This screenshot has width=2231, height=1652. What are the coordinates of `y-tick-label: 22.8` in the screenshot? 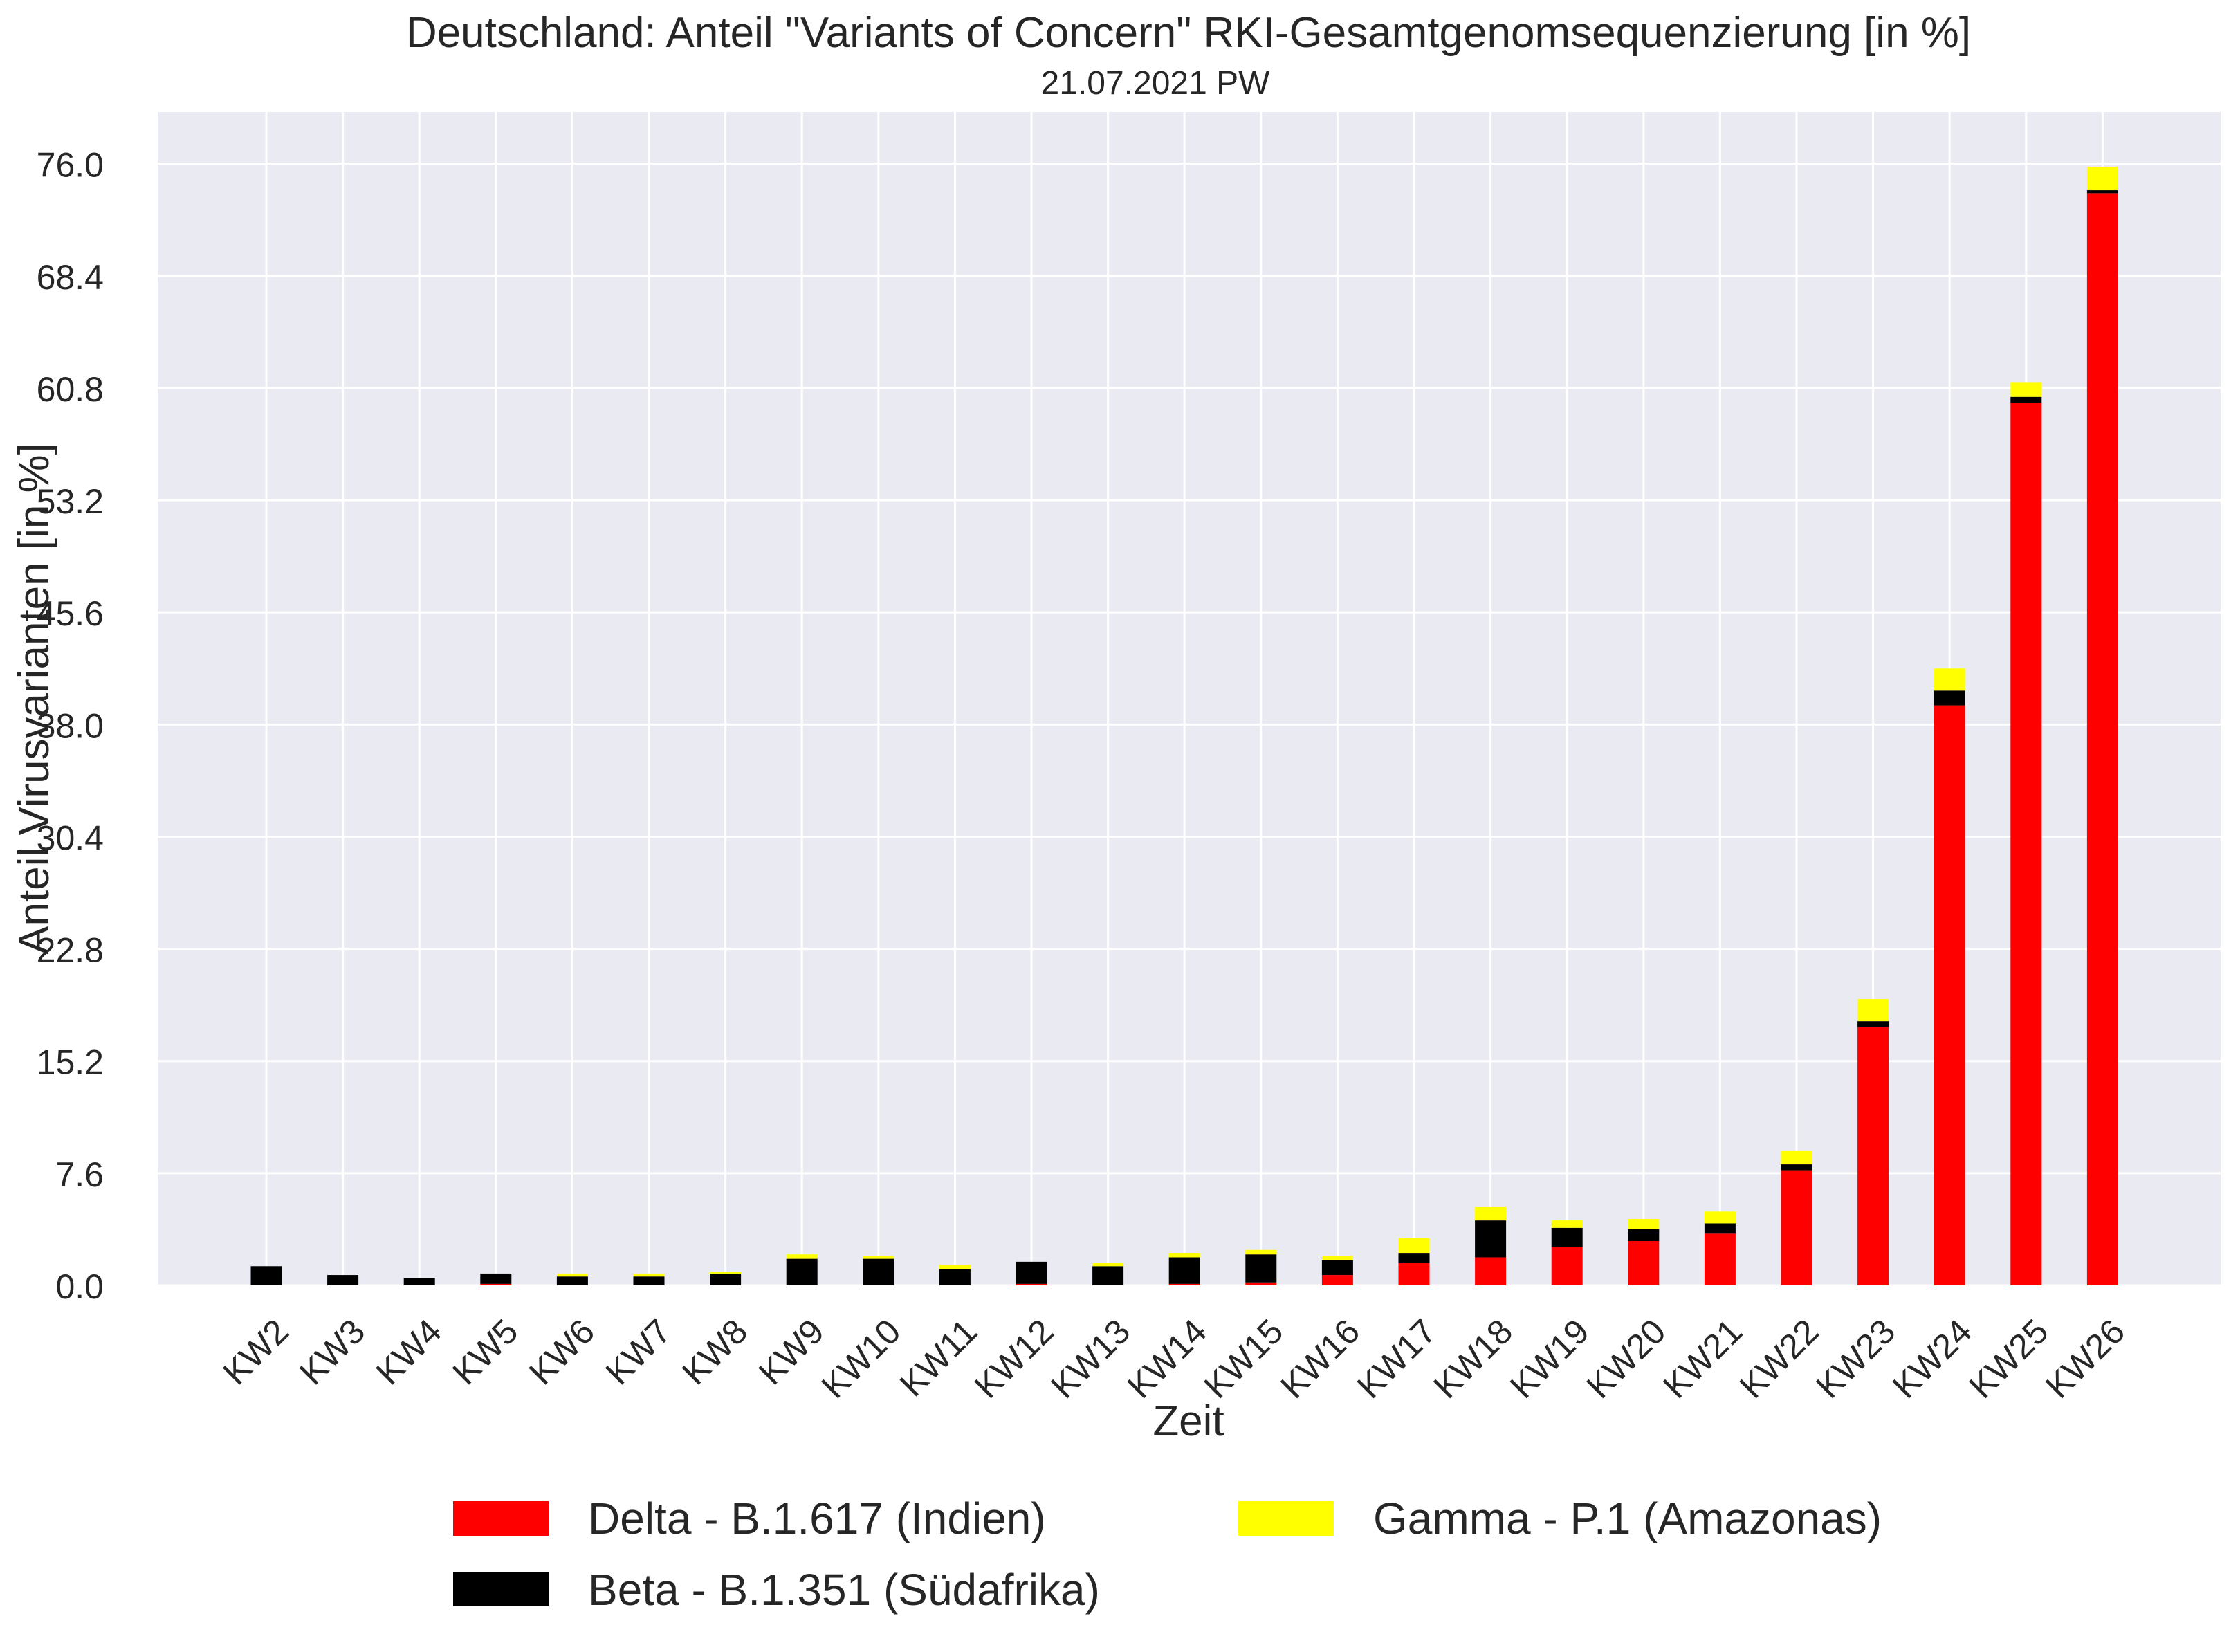 It's located at (70, 950).